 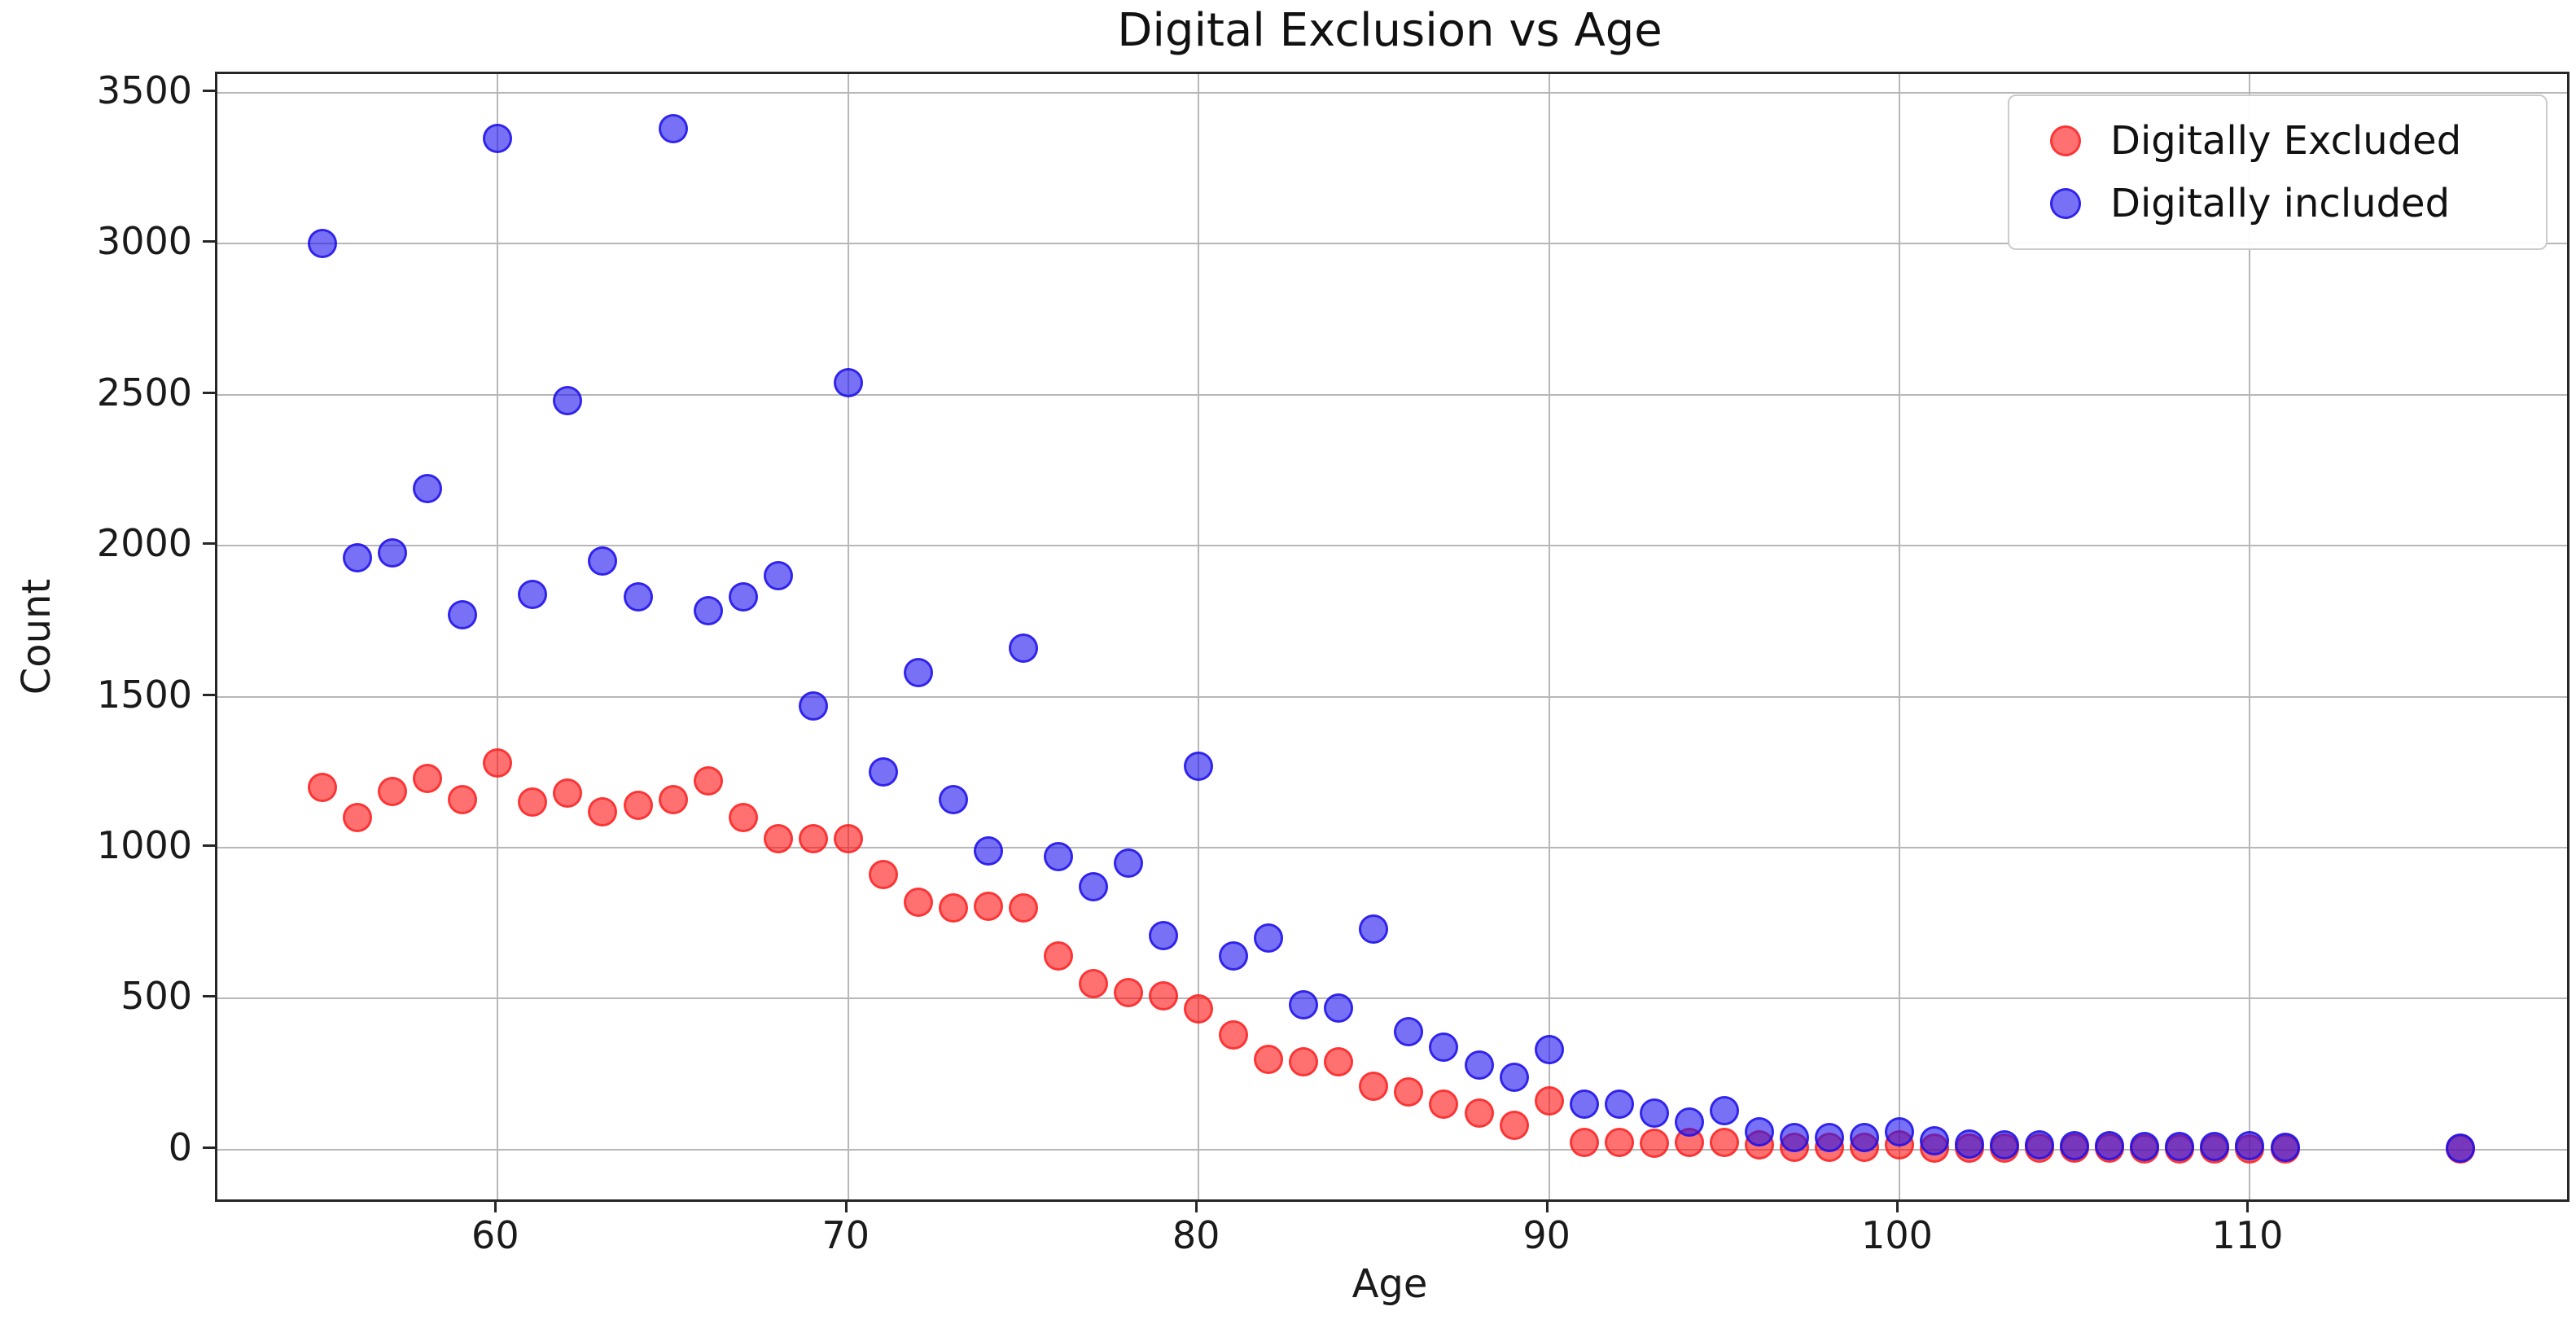 What do you see at coordinates (2065, 203) in the screenshot?
I see `legend-marker-included-icon` at bounding box center [2065, 203].